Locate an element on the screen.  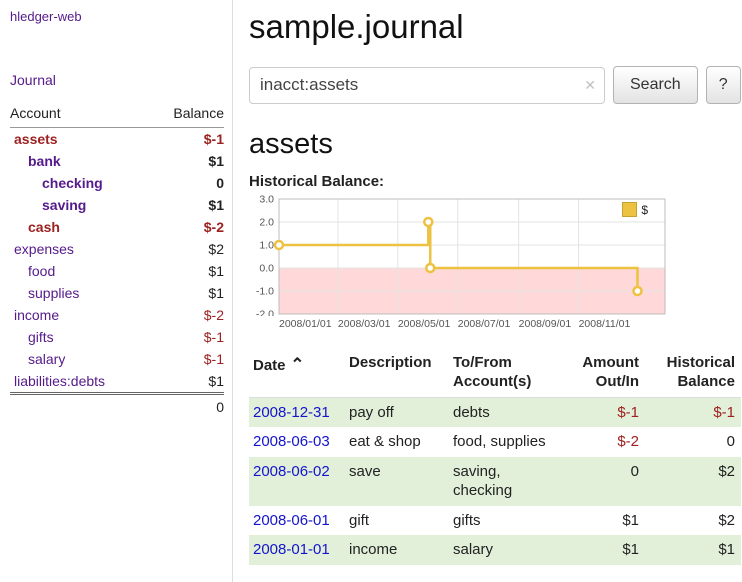
transaction-amount: $-2 is located at coordinates (628, 441).